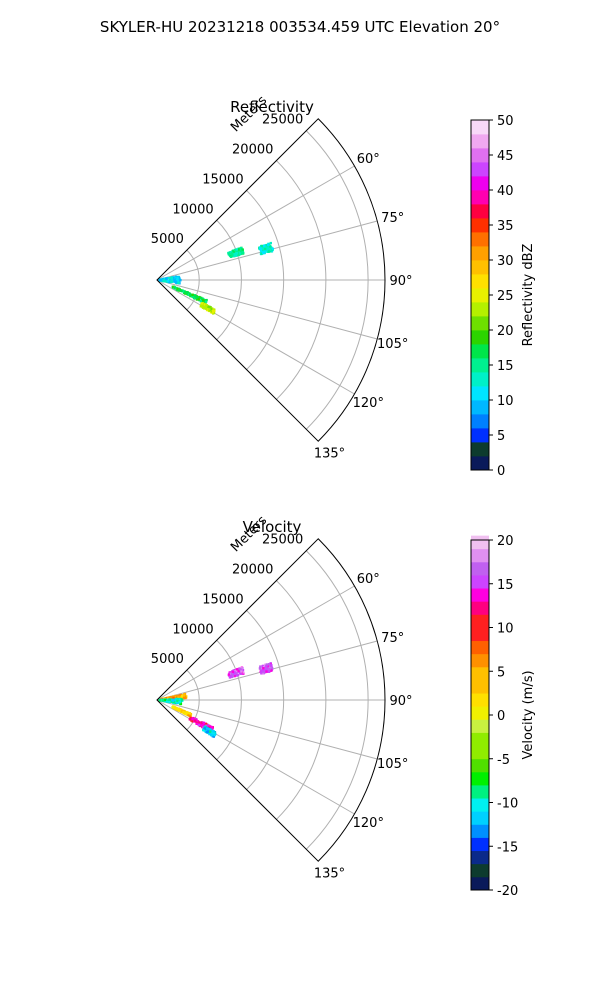 The width and height of the screenshot is (600, 1000). I want to click on colorbar: 0 5 10 15 20 25 30 35 40 45 50 Reflectivity dBZ, so click(503, 296).